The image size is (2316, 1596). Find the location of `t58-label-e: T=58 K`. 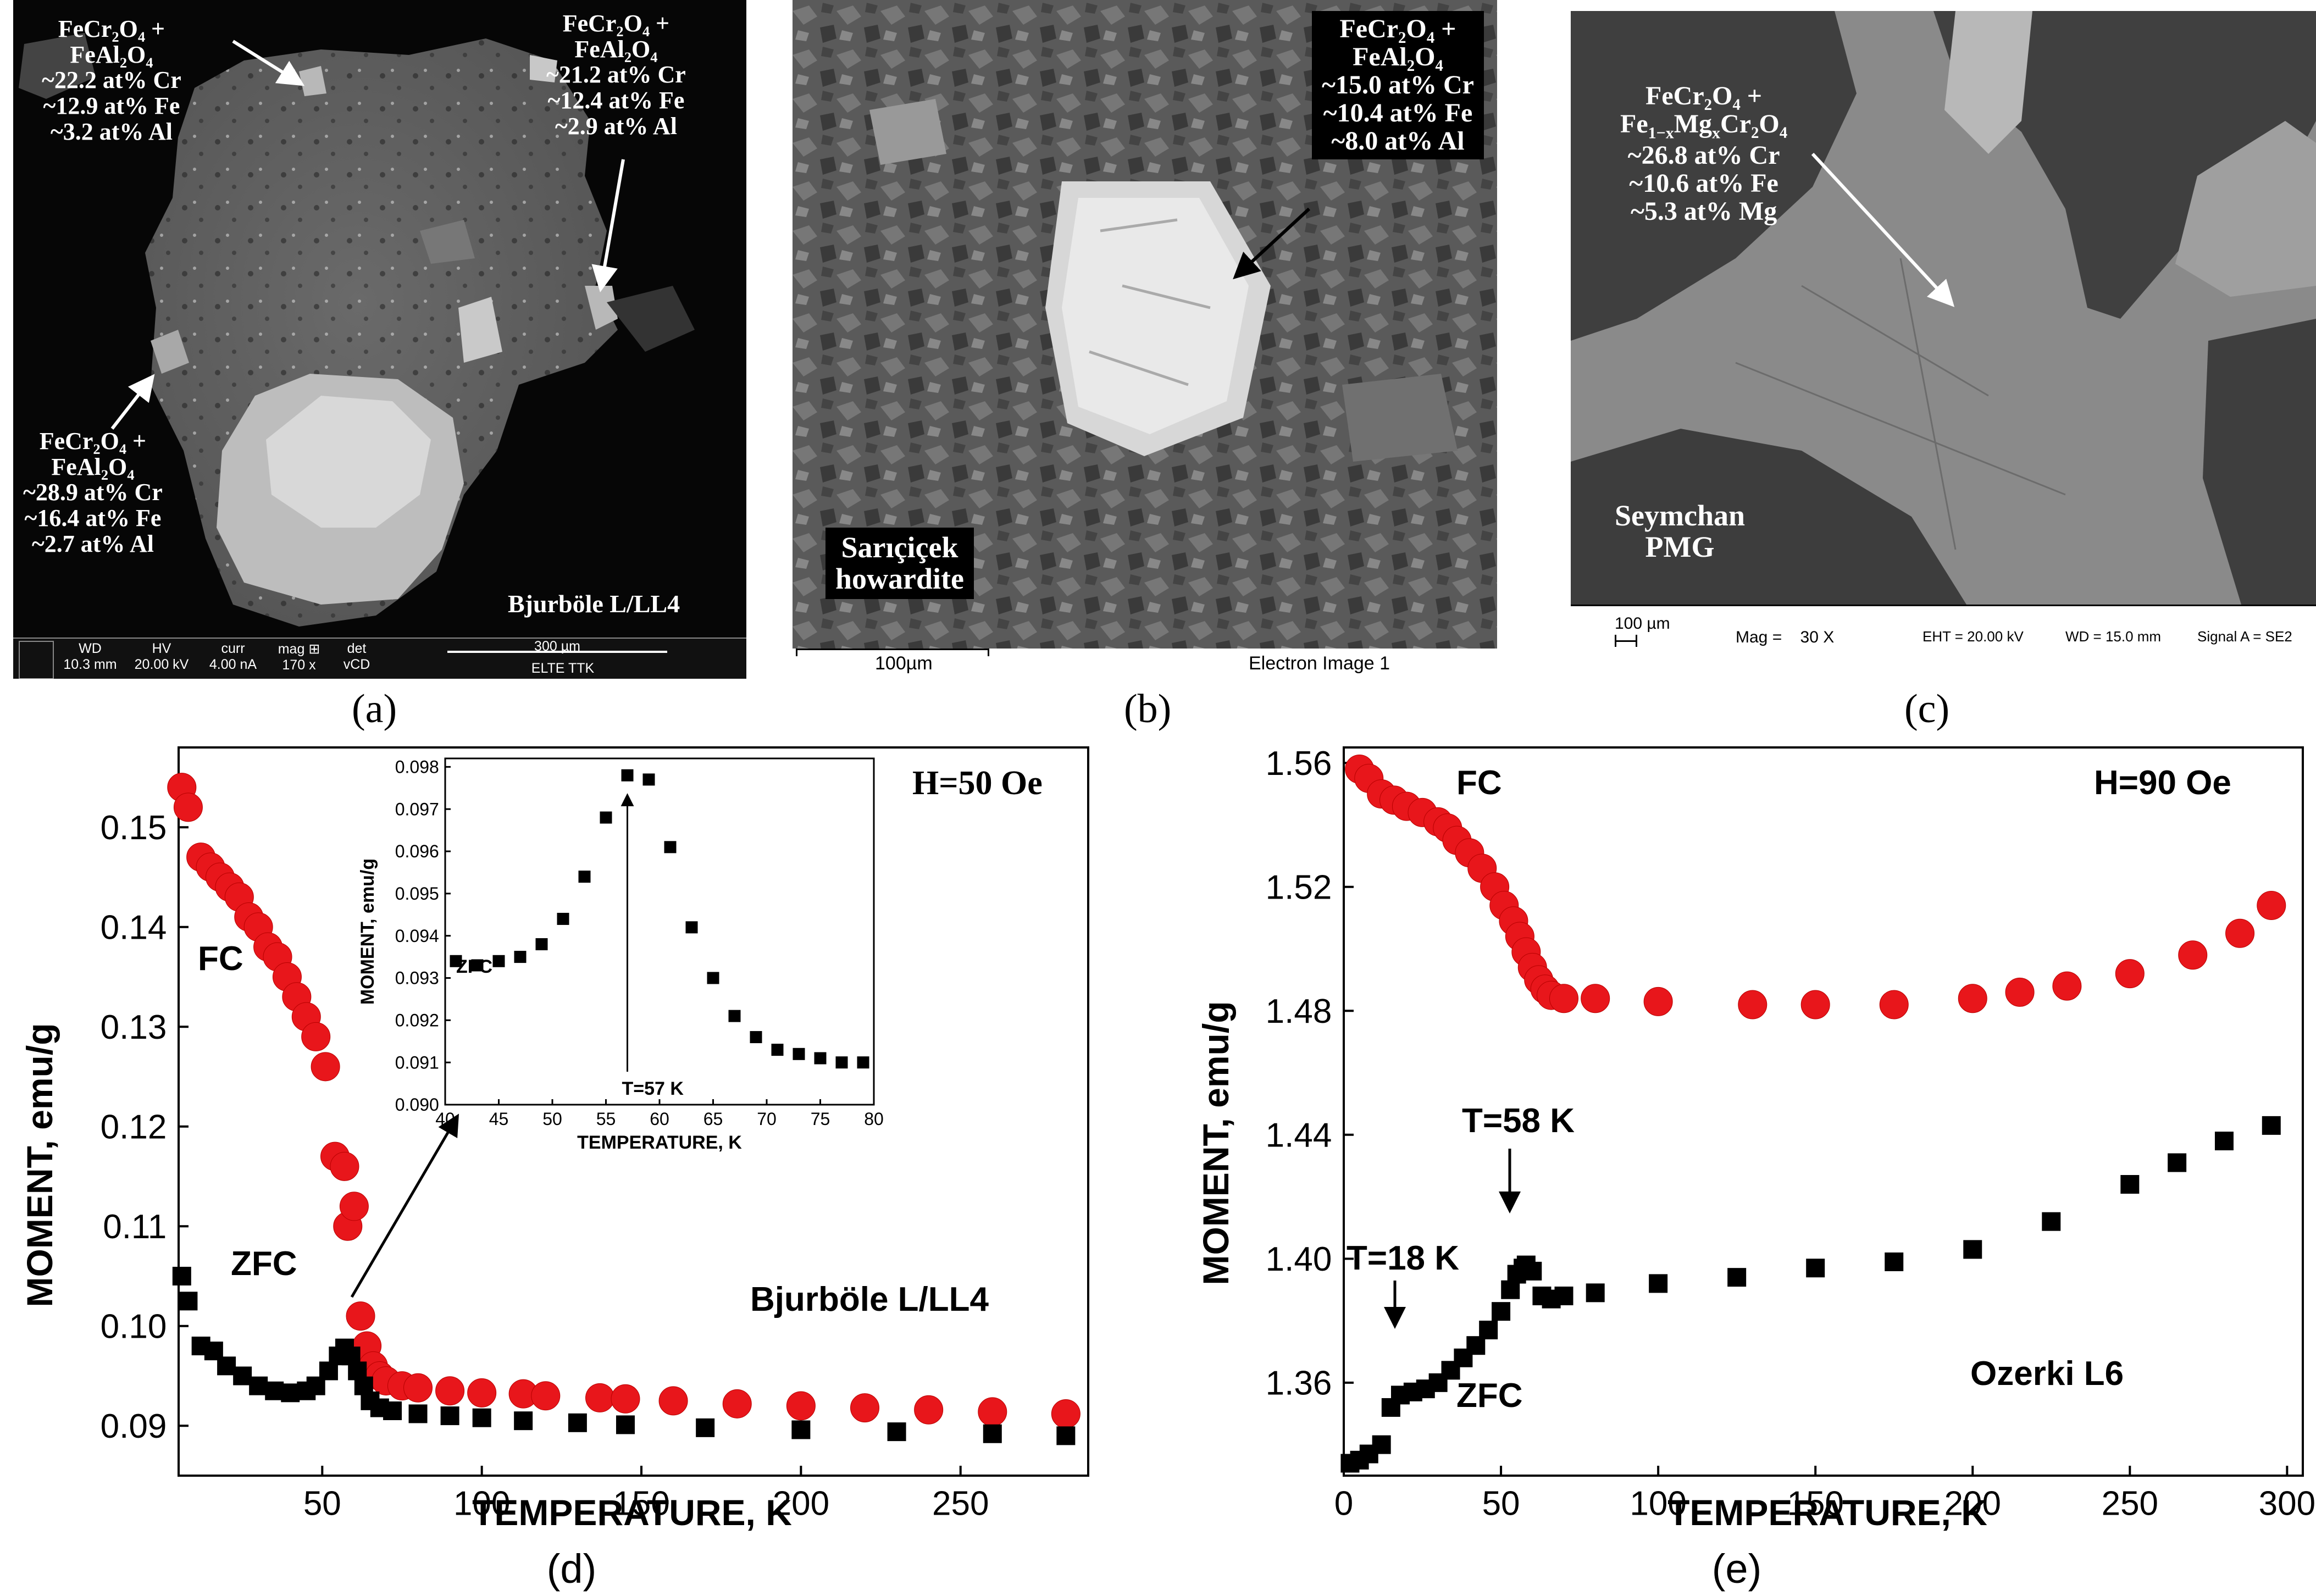

t58-label-e: T=58 K is located at coordinates (1518, 1121).